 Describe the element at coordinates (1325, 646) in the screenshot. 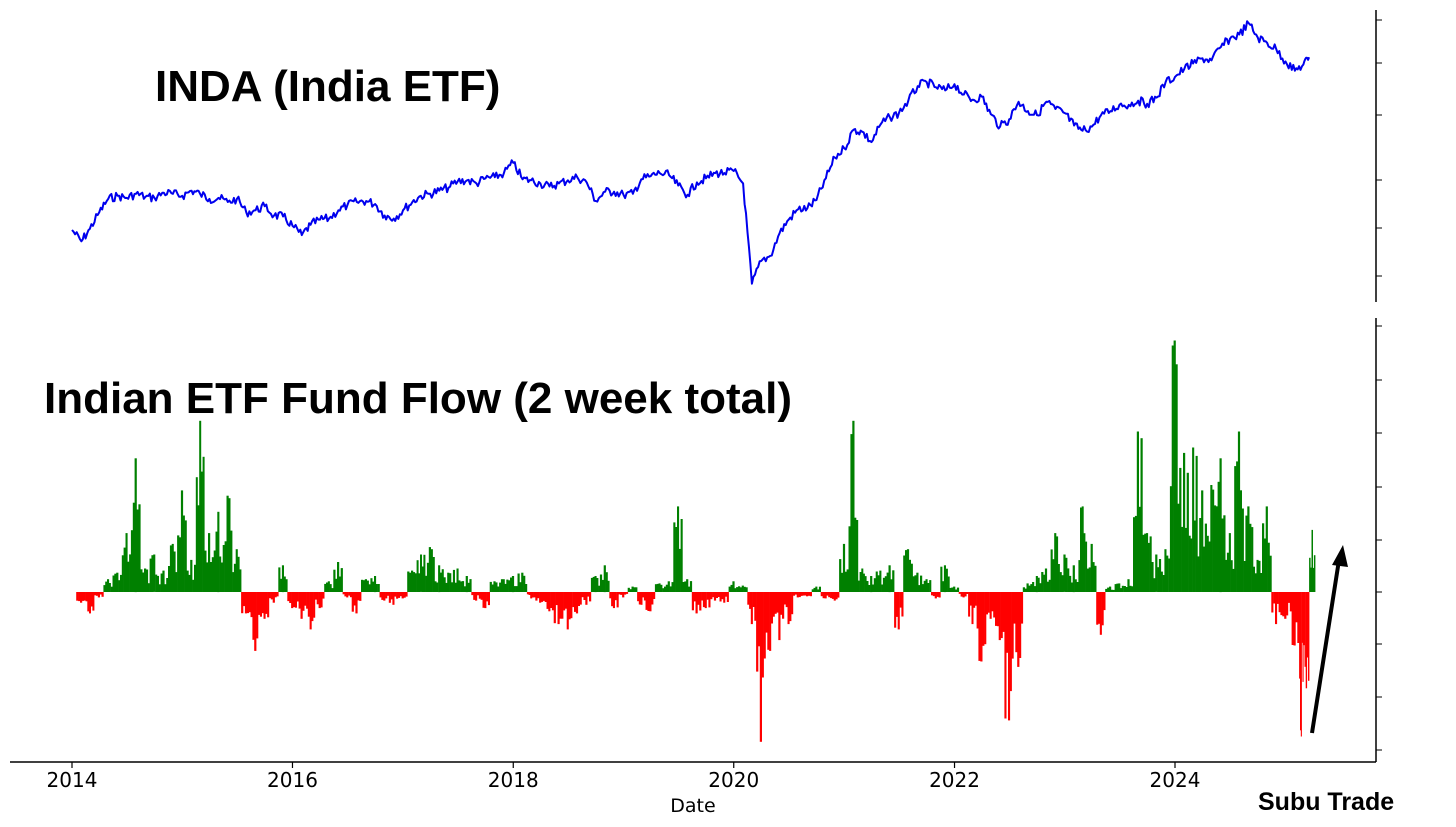

I see `arrow-shaft` at that location.